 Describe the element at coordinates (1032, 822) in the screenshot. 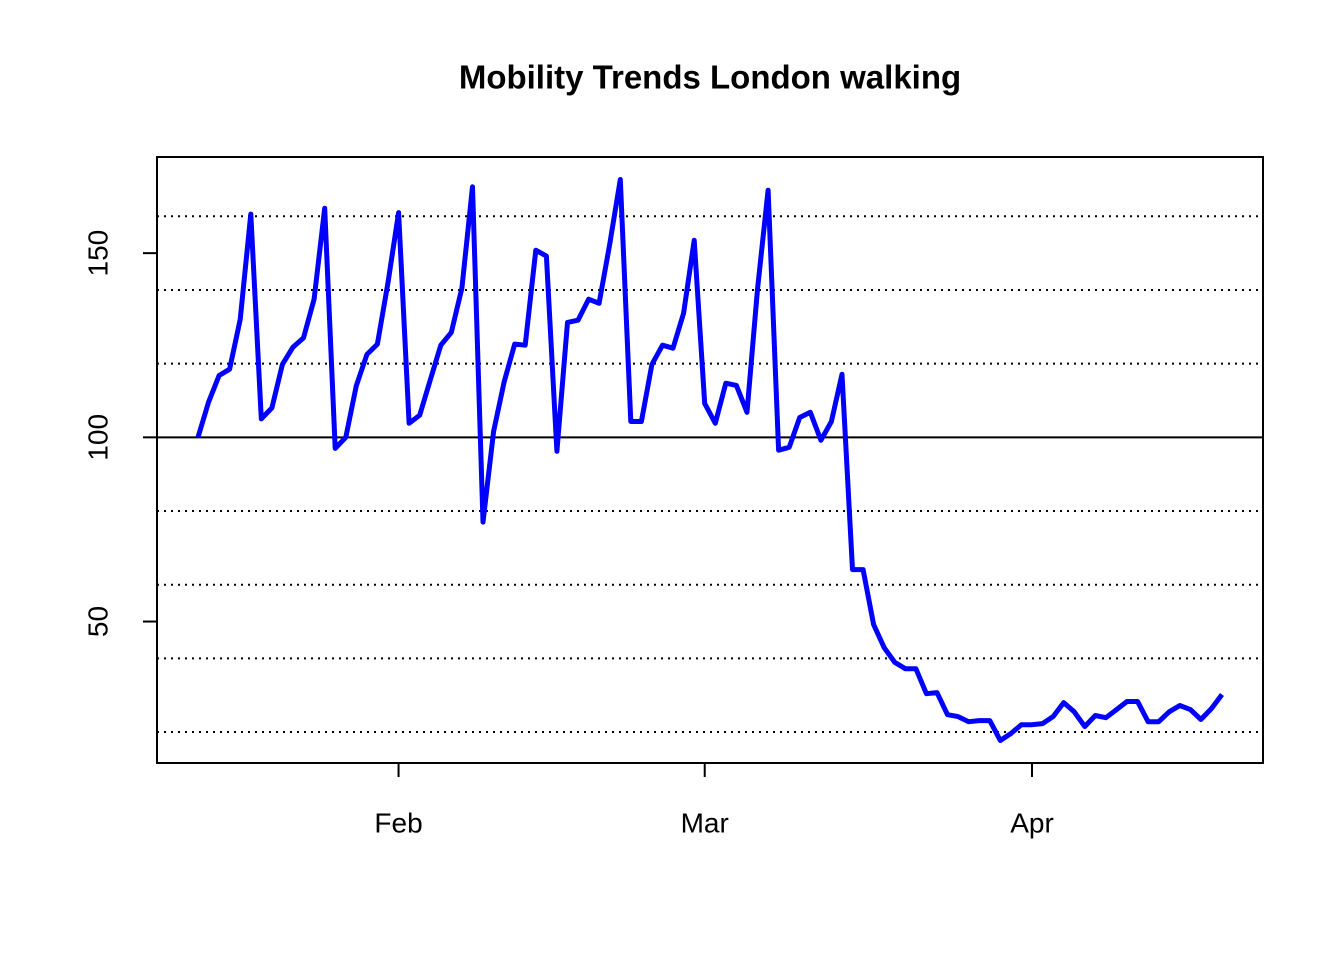

I see `x-tick-label: Apr` at that location.